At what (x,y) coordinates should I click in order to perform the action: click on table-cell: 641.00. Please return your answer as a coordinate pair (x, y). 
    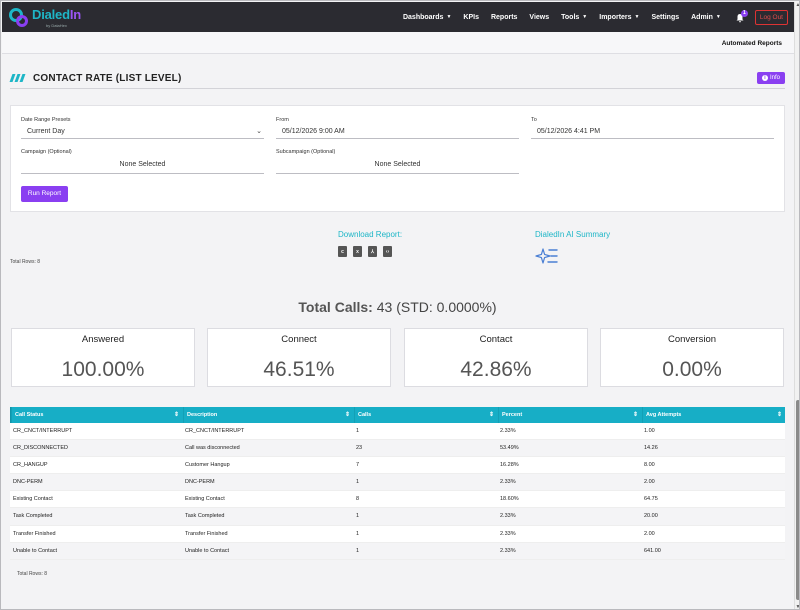
    Looking at the image, I should click on (652, 550).